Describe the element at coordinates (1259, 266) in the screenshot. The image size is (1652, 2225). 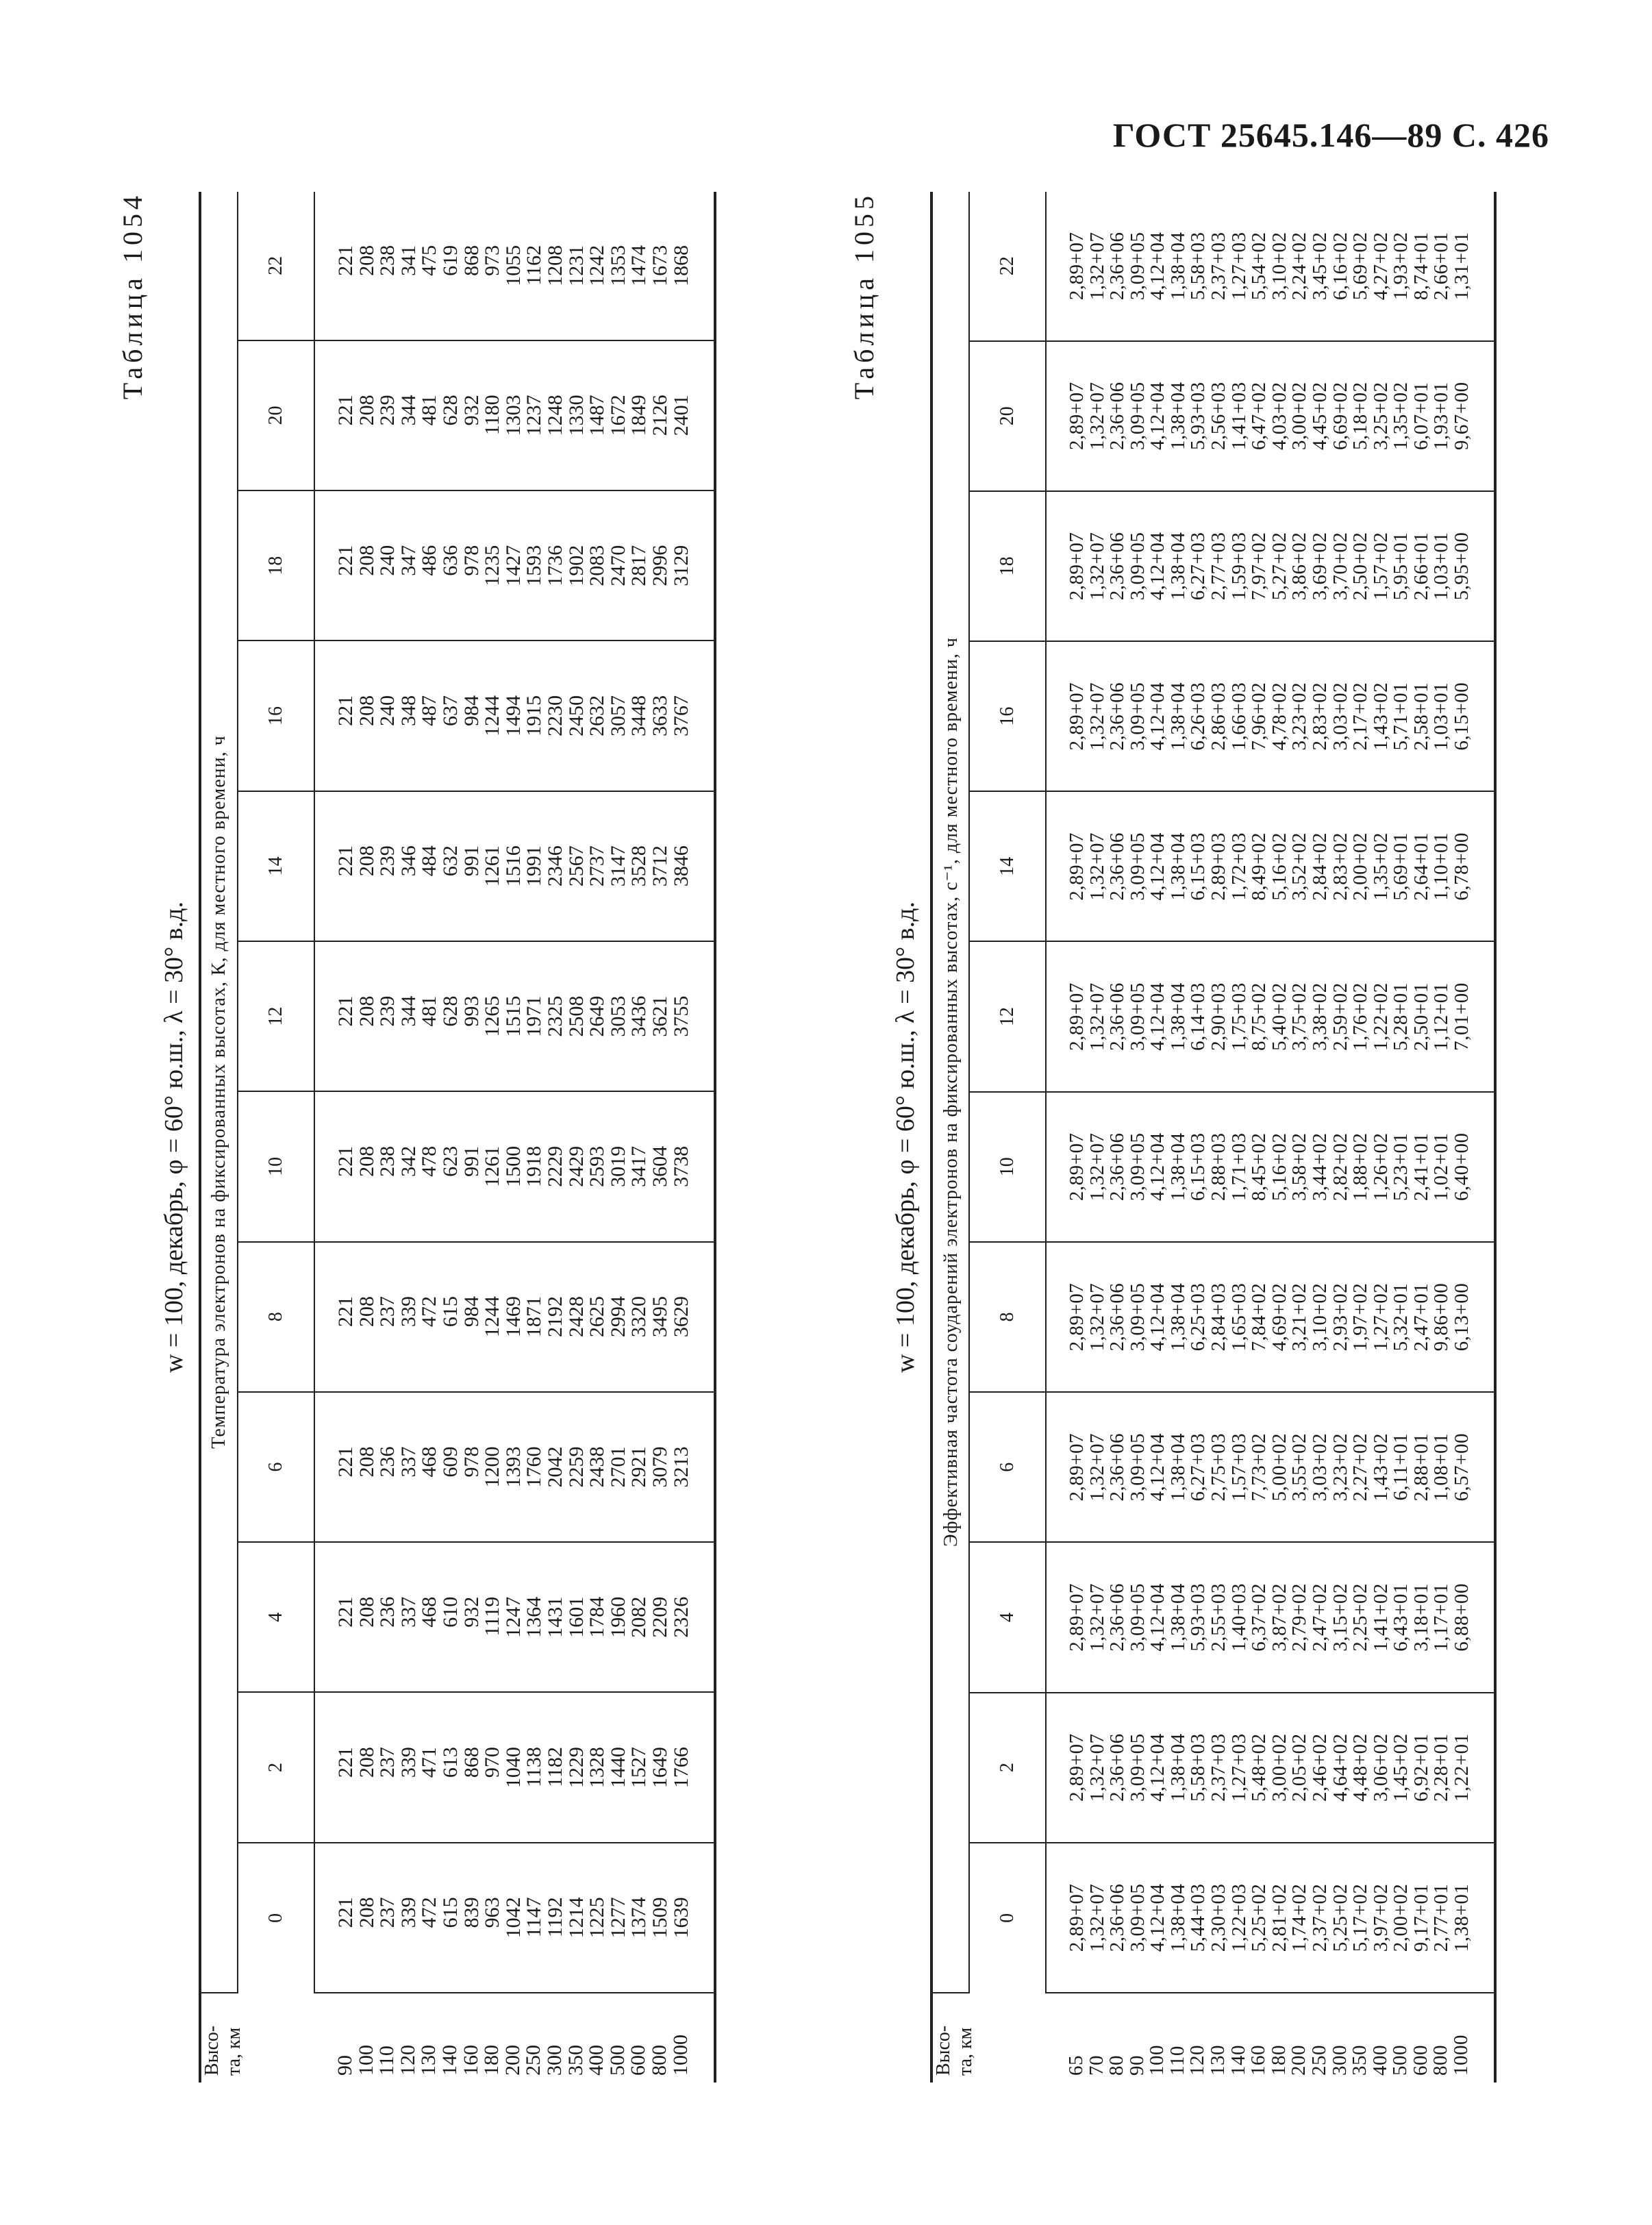
I see `table-cell: 5,54+02` at that location.